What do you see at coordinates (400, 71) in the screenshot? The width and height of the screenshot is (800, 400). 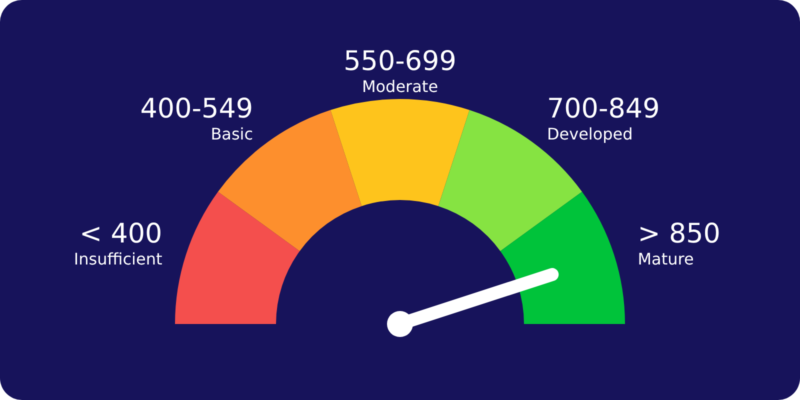 I see `slice-label: 550-699 Moderate` at bounding box center [400, 71].